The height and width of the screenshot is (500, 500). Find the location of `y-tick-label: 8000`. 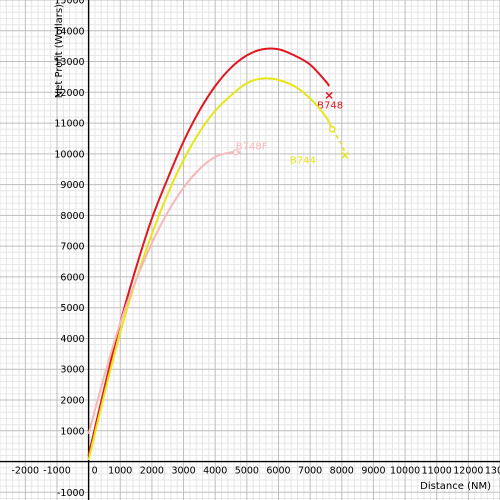

y-tick-label: 8000 is located at coordinates (72, 216).